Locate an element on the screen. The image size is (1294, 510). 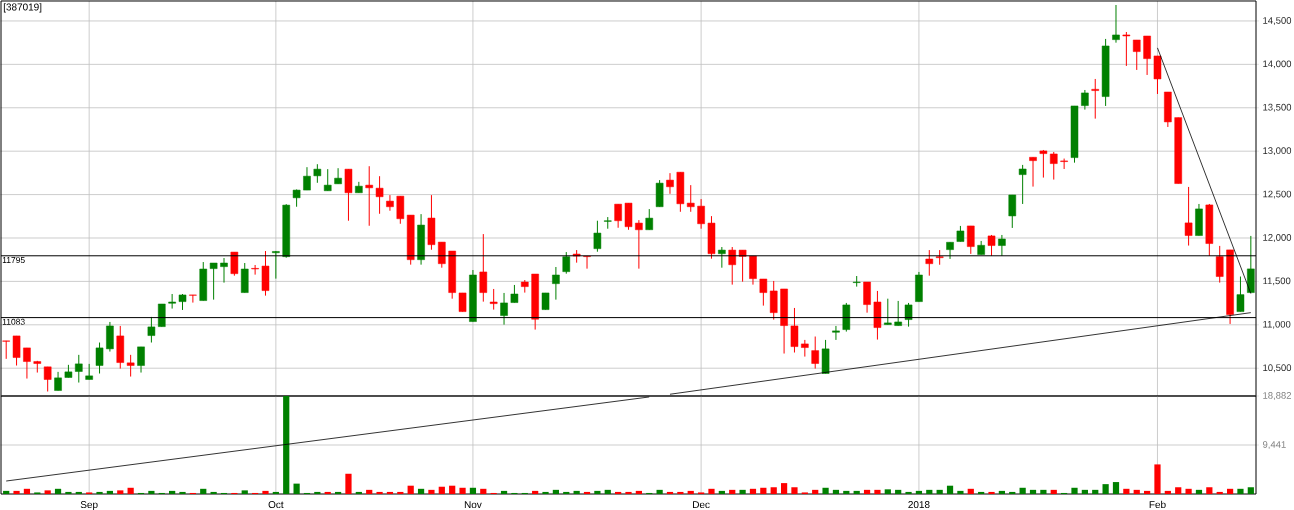
y-tick-label: 12,500 is located at coordinates (1277, 194).